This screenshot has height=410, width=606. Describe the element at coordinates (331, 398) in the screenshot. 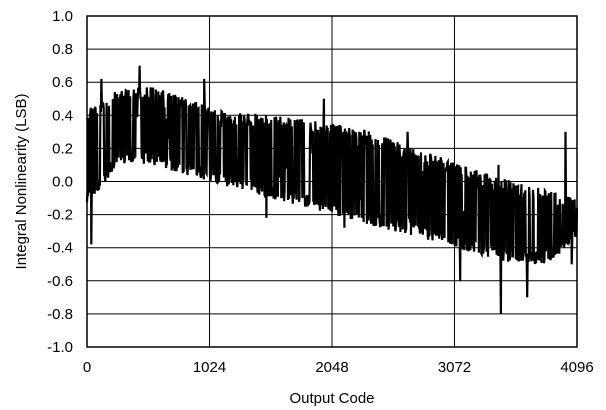

I see `x-axis-title: Output Code` at that location.